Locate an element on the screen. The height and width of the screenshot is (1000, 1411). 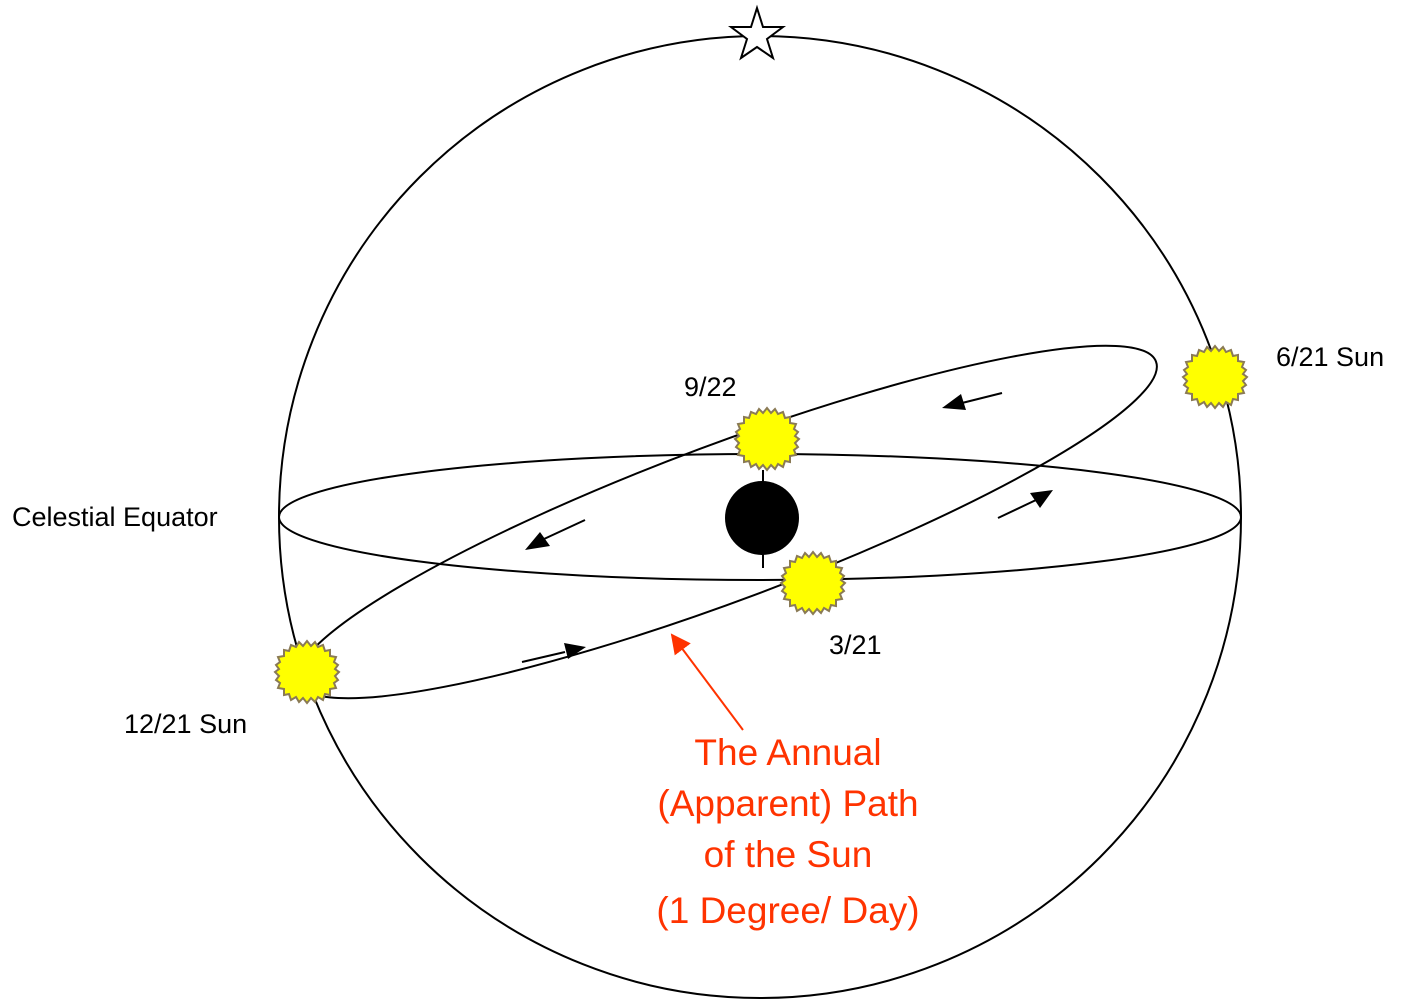
direction-arrow-left is located at coordinates (555, 534).